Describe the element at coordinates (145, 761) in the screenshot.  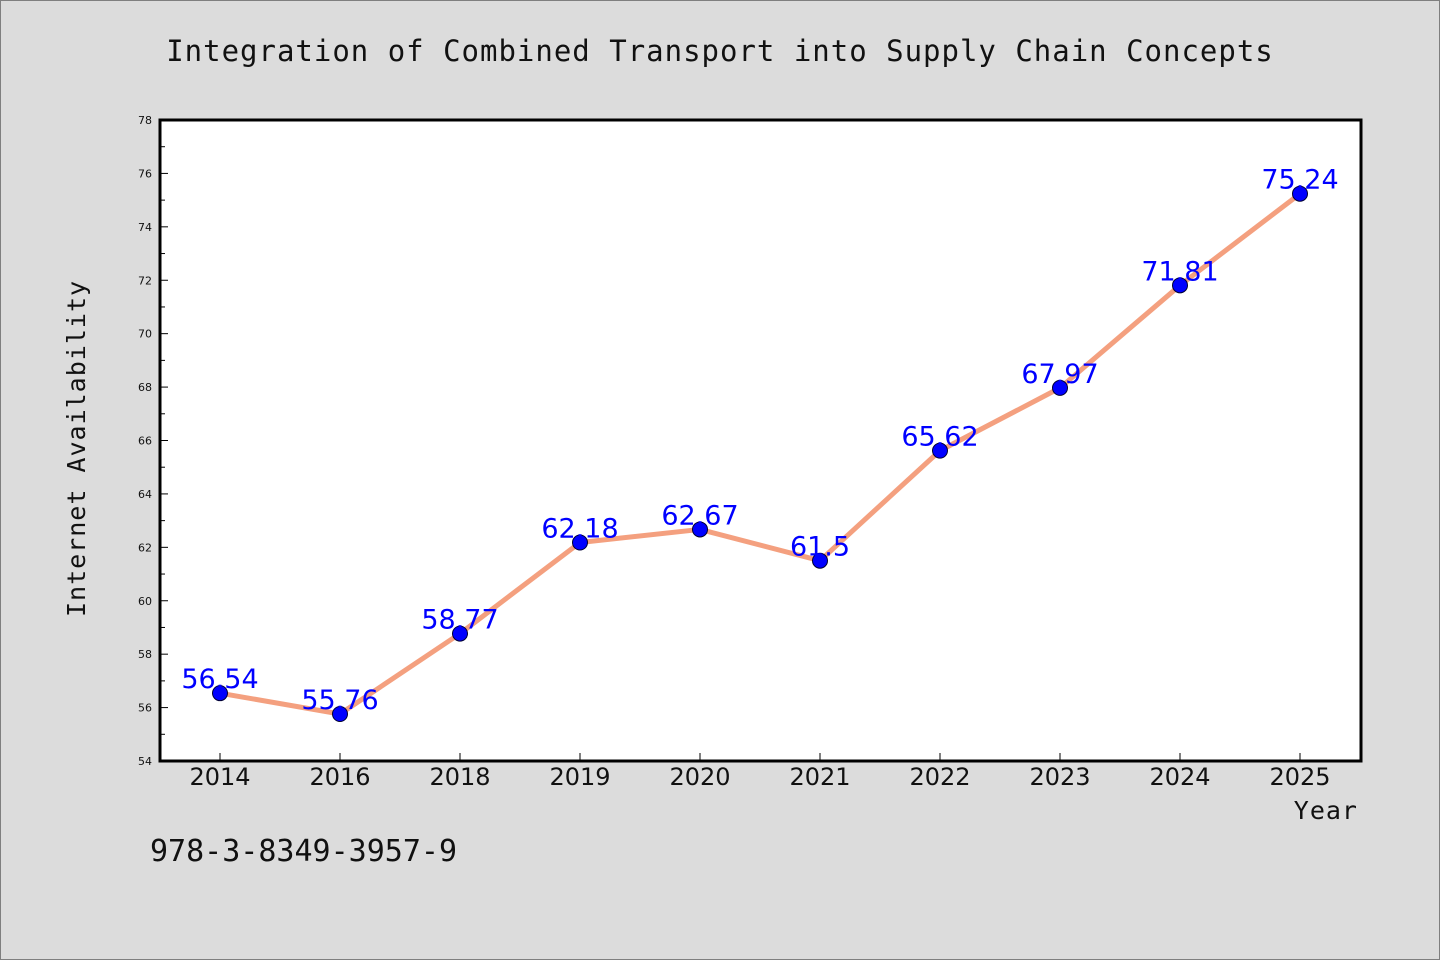
I see `y-tick-label: 54` at that location.